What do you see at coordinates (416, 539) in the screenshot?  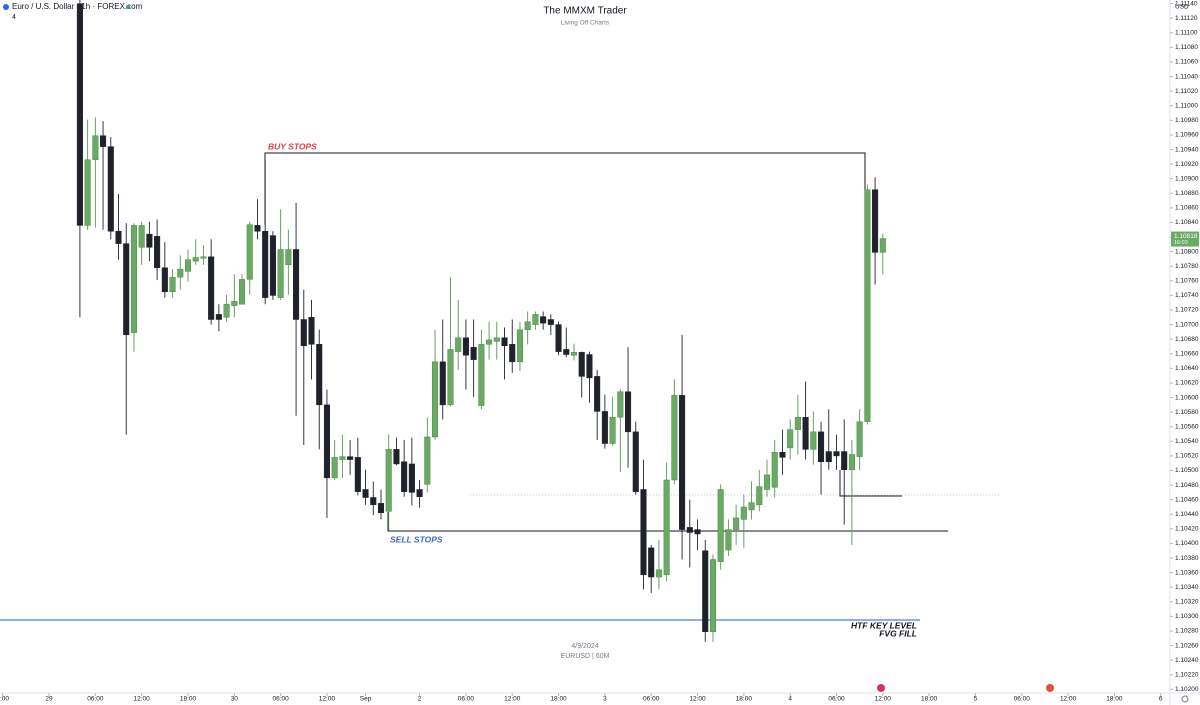 I see `annotation: SELL STOPS` at bounding box center [416, 539].